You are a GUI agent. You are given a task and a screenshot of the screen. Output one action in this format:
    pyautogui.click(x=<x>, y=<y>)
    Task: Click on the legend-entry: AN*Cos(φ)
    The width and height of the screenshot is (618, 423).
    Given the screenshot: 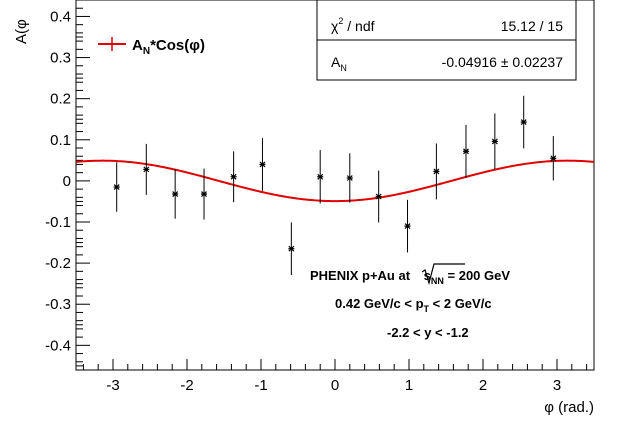 What is the action you would take?
    pyautogui.click(x=168, y=47)
    